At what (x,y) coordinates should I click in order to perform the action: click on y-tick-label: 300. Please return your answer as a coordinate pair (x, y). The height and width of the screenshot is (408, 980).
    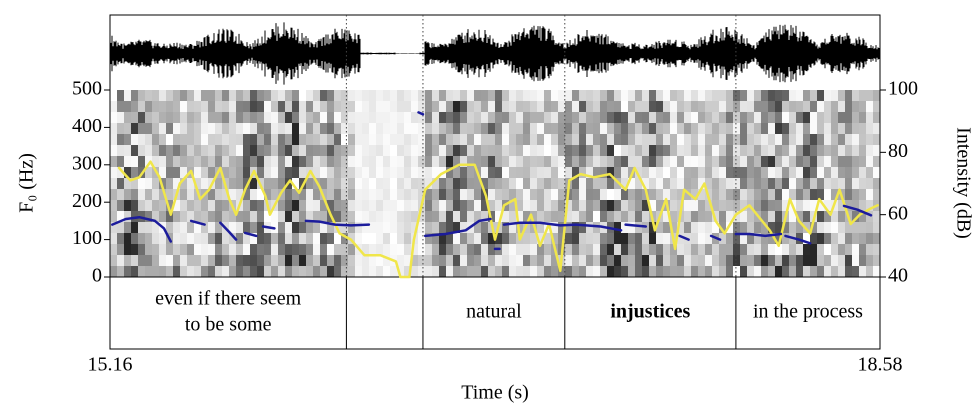
    Looking at the image, I should click on (87, 163).